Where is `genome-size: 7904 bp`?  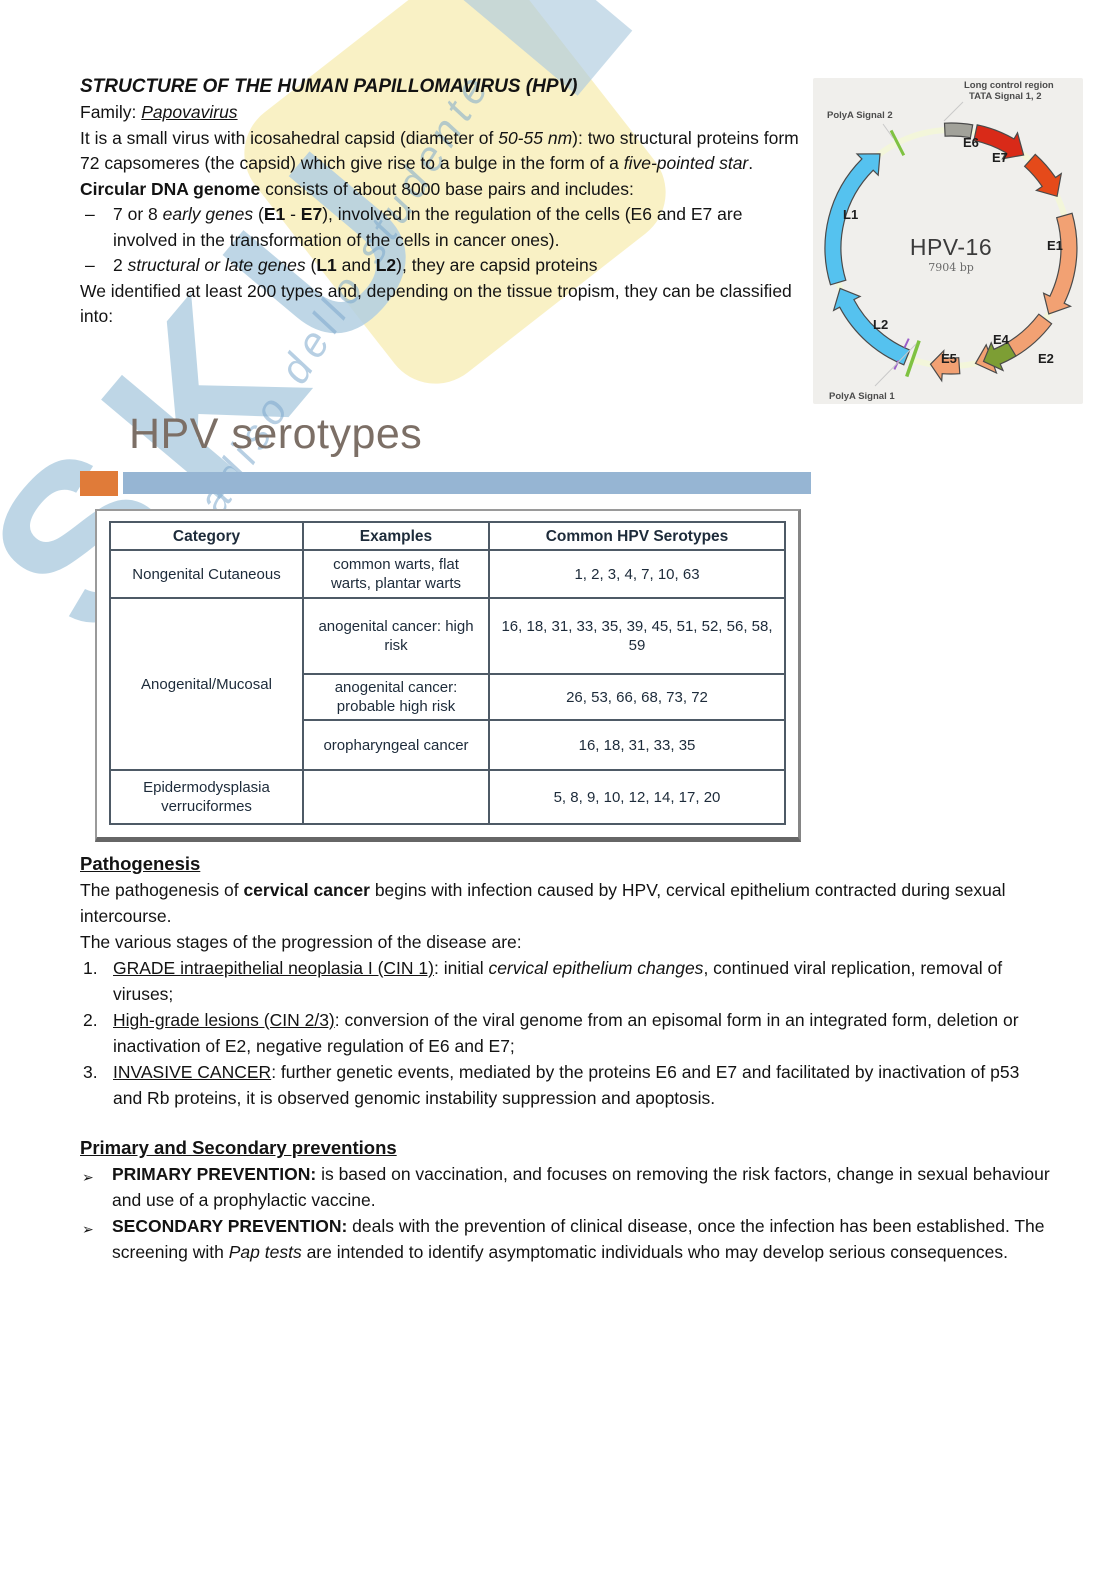
genome-size: 7904 bp is located at coordinates (951, 267).